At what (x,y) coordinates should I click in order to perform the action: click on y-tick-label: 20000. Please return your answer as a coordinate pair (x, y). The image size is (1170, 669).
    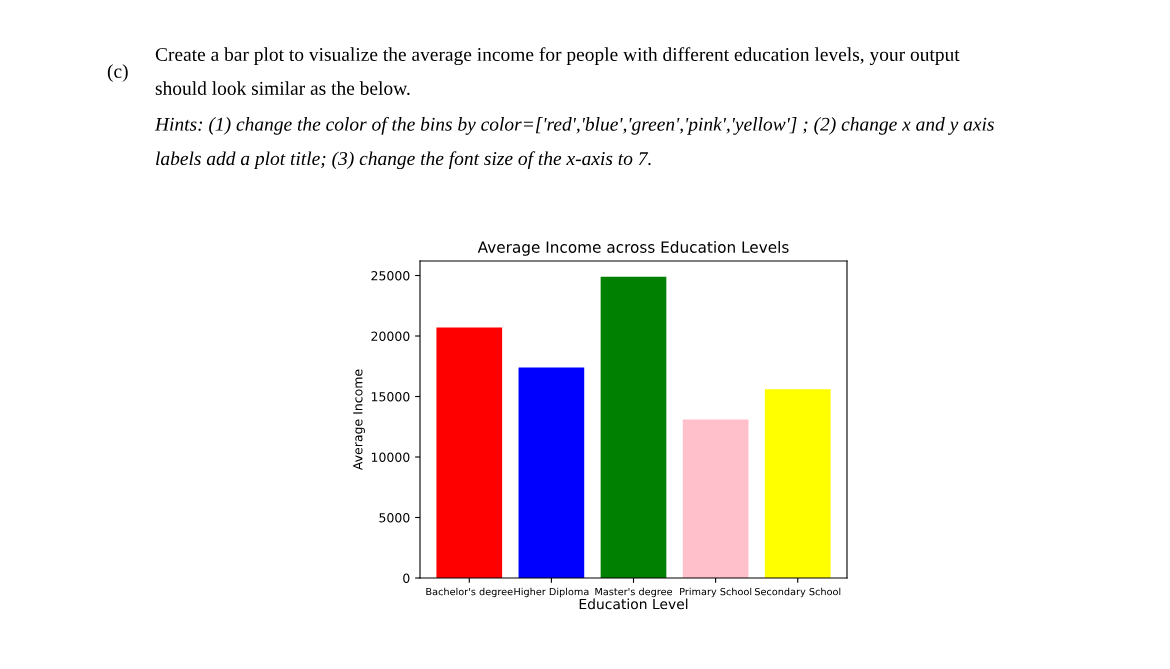
    Looking at the image, I should click on (390, 336).